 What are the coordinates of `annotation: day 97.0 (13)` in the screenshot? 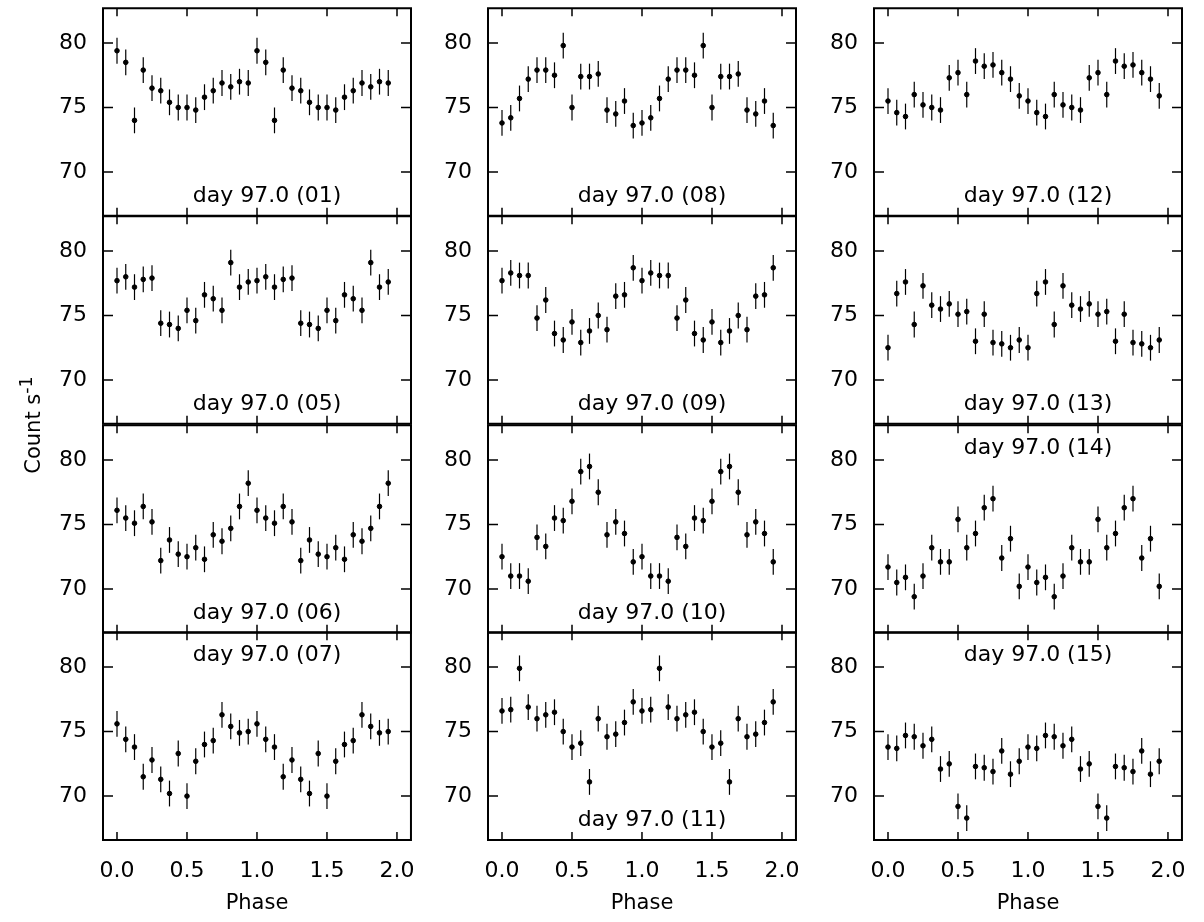 It's located at (1038, 402).